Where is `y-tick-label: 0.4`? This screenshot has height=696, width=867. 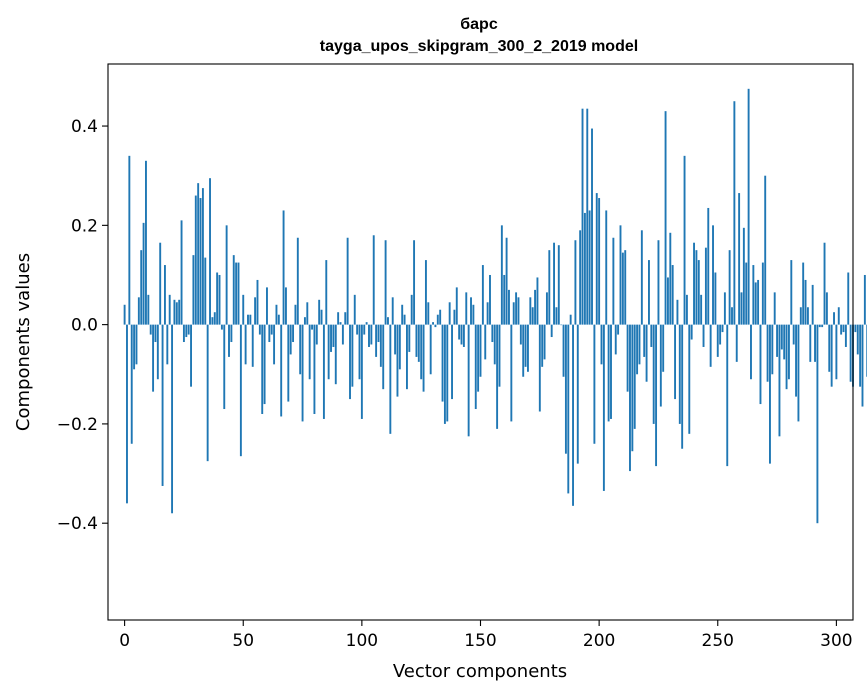
y-tick-label: 0.4 is located at coordinates (84, 127).